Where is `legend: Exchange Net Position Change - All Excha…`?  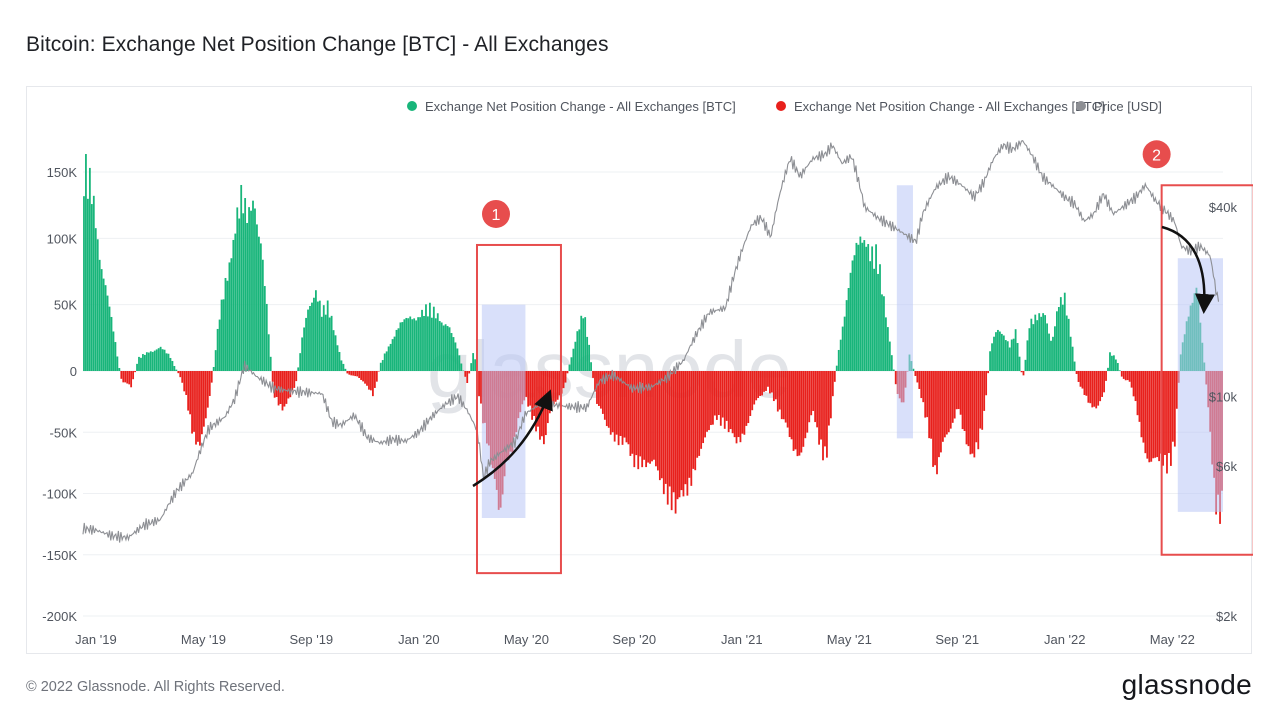 legend: Exchange Net Position Change - All Excha… is located at coordinates (784, 106).